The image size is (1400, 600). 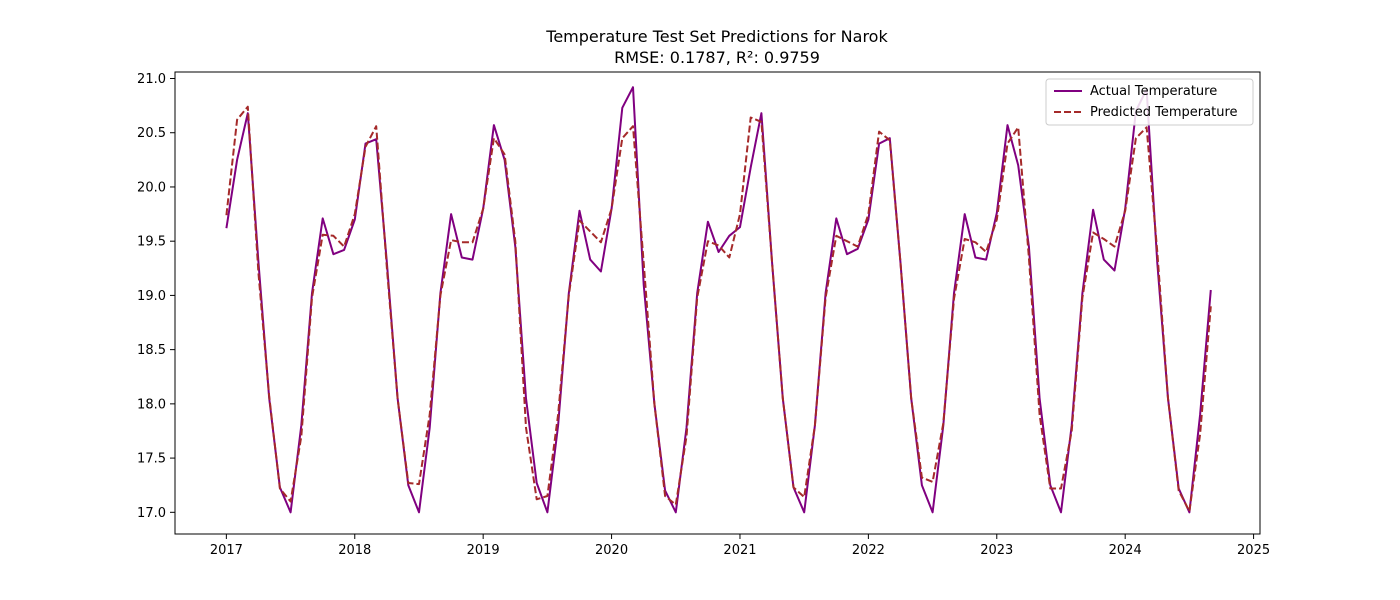 What do you see at coordinates (1253, 550) in the screenshot?
I see `x-tick-label: 2025` at bounding box center [1253, 550].